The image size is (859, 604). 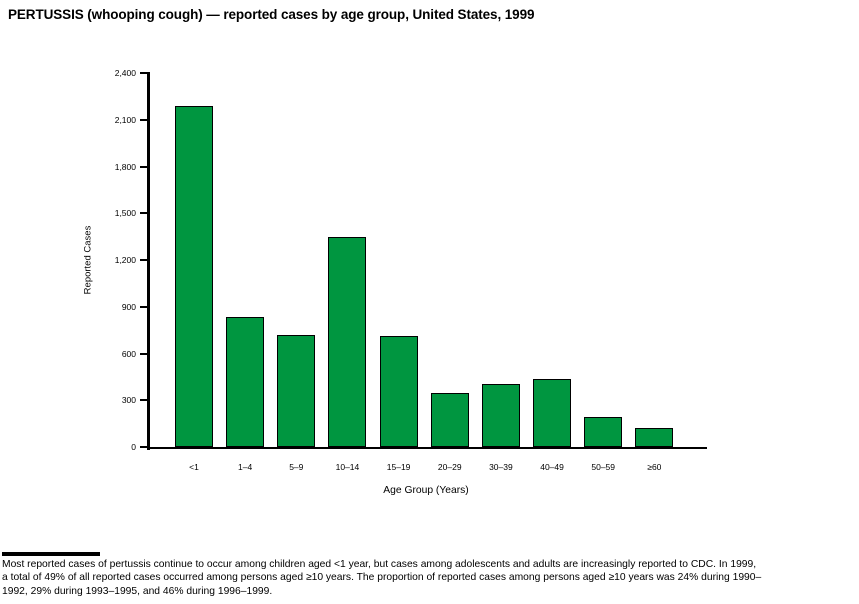 I want to click on y-axis-line, so click(x=148, y=260).